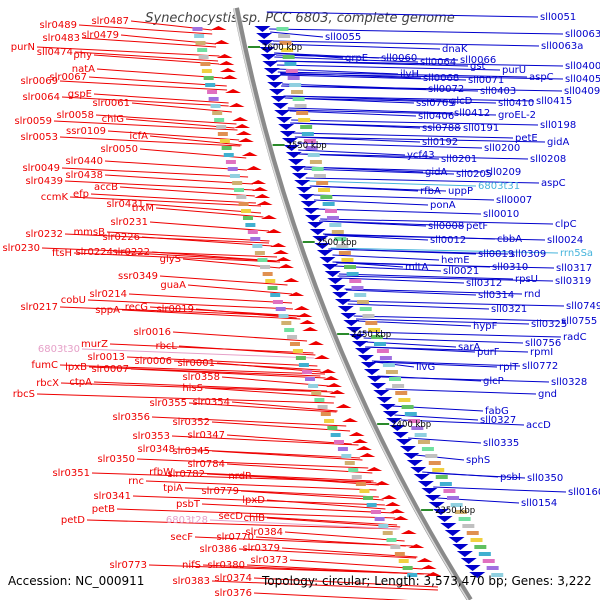  What do you see at coordinates (517, 115) in the screenshot?
I see `gene-label-right: groEL-2` at bounding box center [517, 115].